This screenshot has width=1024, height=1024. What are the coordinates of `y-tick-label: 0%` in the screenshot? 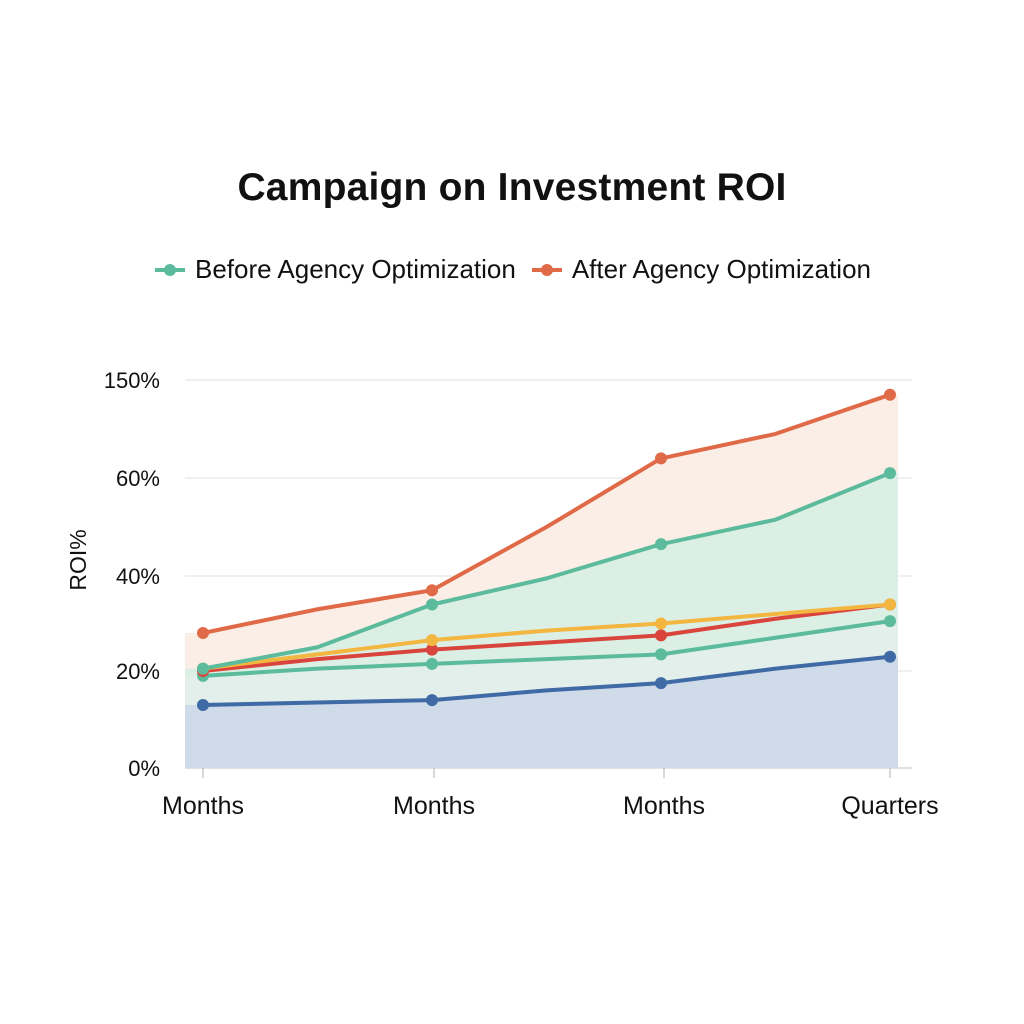 It's located at (144, 768).